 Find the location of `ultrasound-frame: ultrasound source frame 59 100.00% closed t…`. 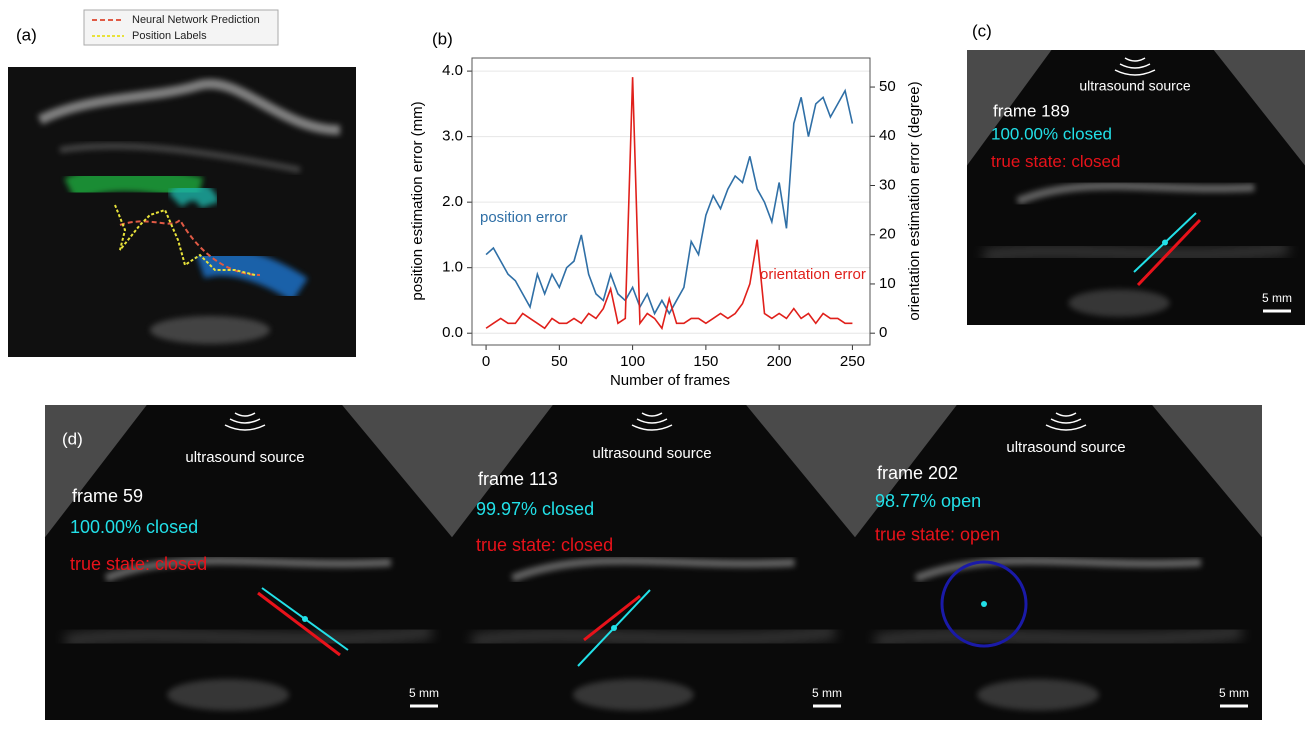

ultrasound-frame: ultrasound source frame 59 100.00% closed t… is located at coordinates (248, 562).